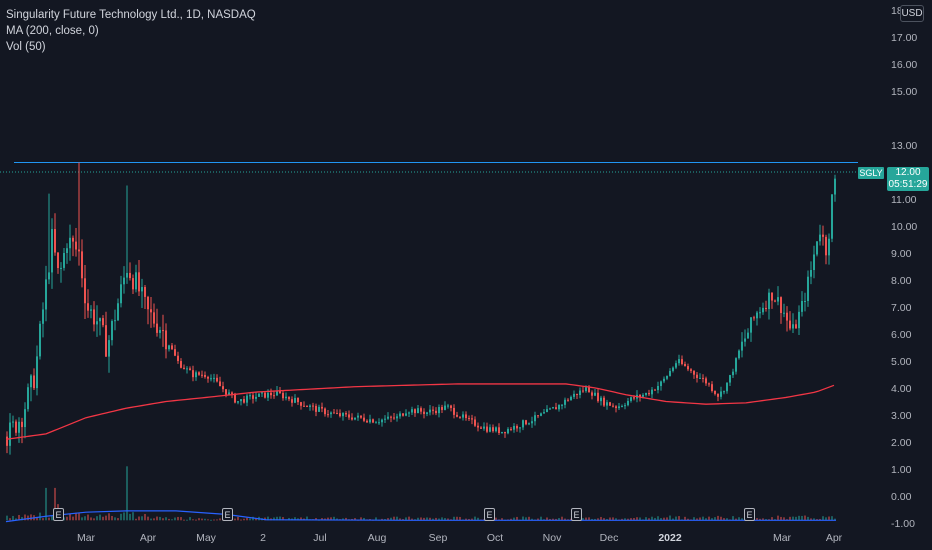  Describe the element at coordinates (912, 13) in the screenshot. I see `currency-selector: USD` at that location.